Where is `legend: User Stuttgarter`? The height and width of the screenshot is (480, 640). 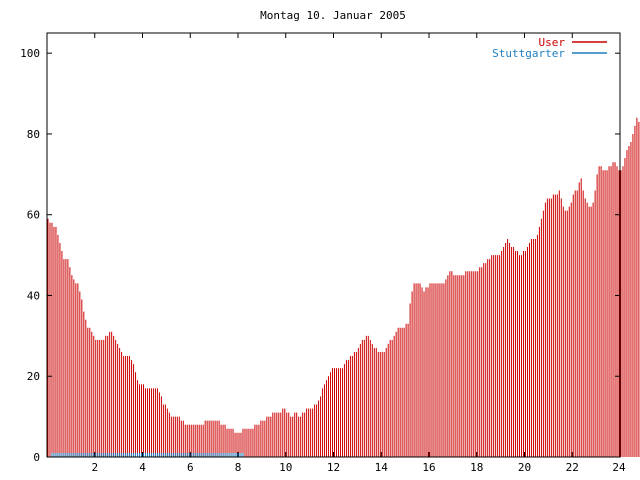 legend: User Stuttgarter is located at coordinates (549, 48).